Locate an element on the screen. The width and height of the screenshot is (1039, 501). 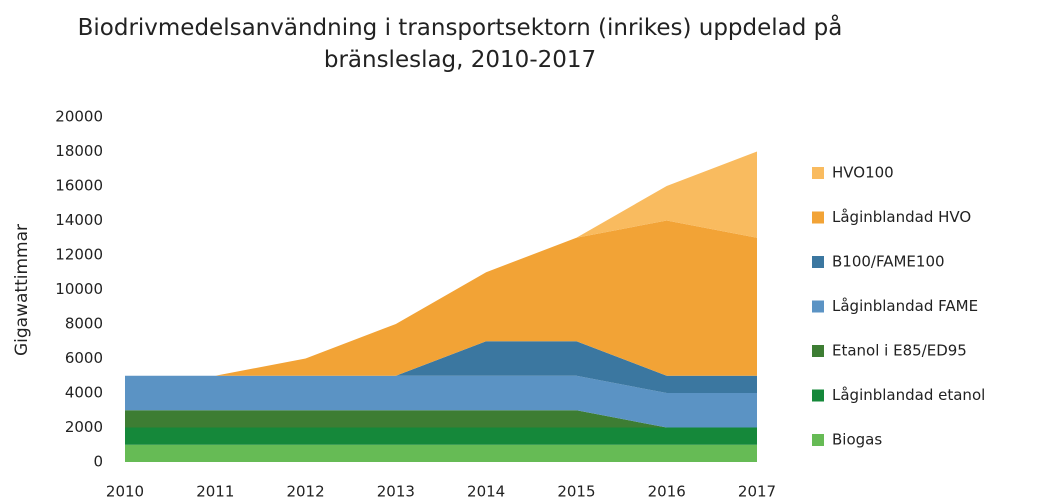
x-tick-label: 2017 is located at coordinates (757, 492).